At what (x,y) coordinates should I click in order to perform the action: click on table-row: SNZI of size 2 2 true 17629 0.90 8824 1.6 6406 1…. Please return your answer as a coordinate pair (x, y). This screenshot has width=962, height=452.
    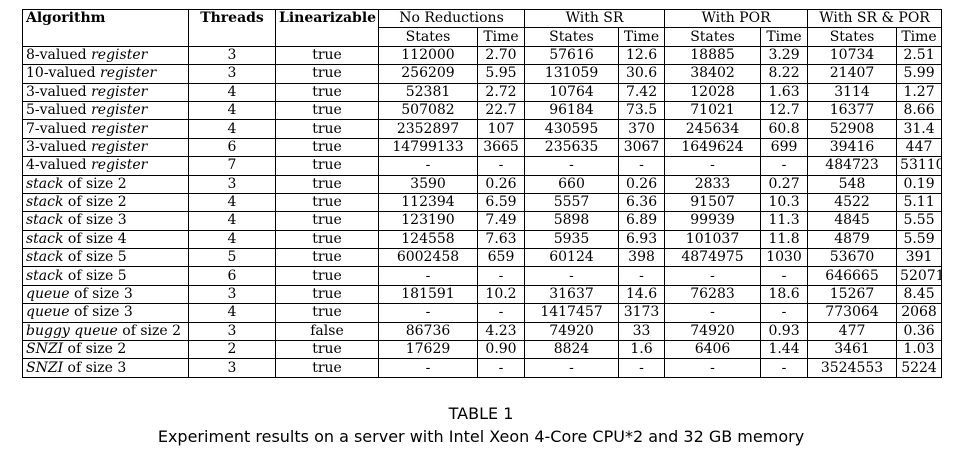
    Looking at the image, I should click on (482, 349).